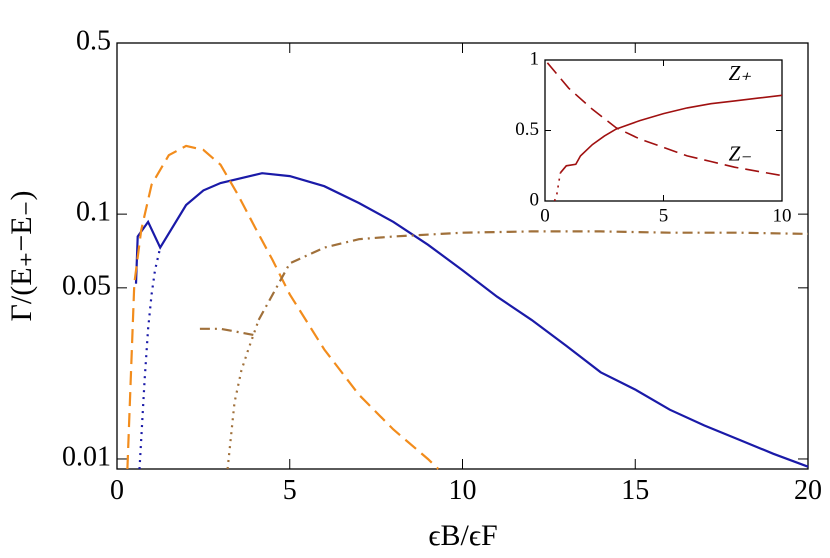 This screenshot has height=558, width=830. What do you see at coordinates (86, 285) in the screenshot?
I see `y-tick-label: 0.05` at bounding box center [86, 285].